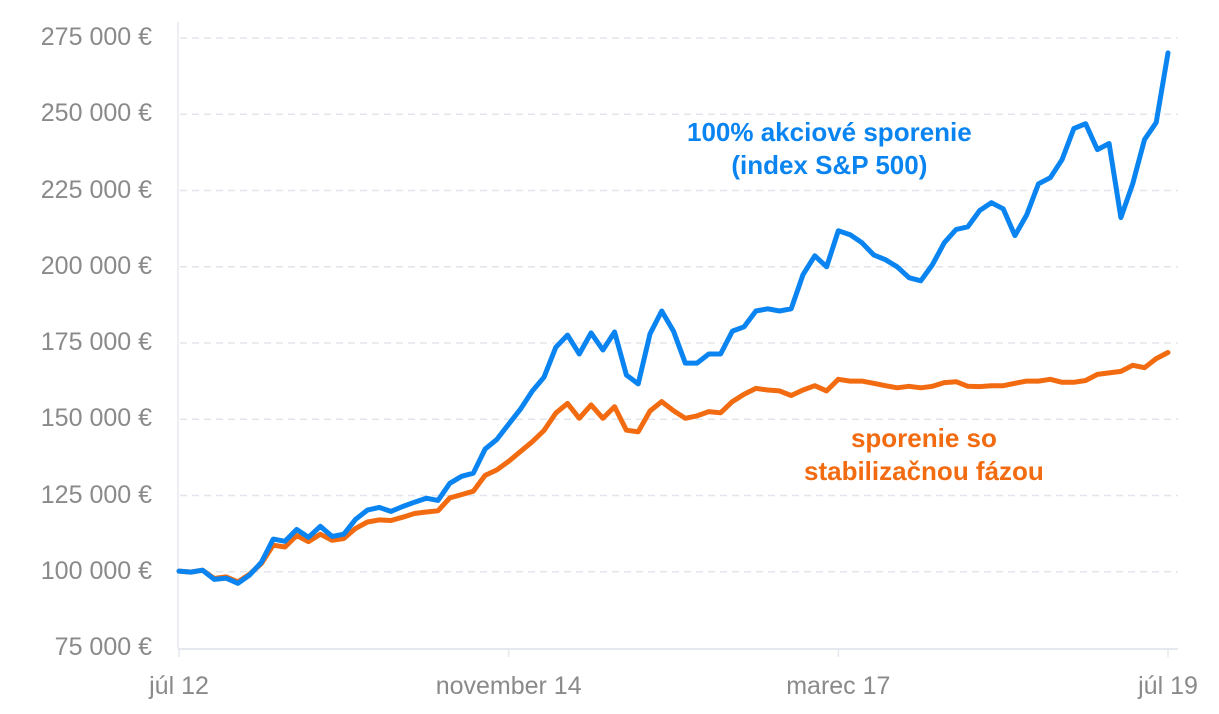 Image resolution: width=1219 pixels, height=714 pixels. Describe the element at coordinates (96, 494) in the screenshot. I see `y-tick-label: 125 000 €` at that location.